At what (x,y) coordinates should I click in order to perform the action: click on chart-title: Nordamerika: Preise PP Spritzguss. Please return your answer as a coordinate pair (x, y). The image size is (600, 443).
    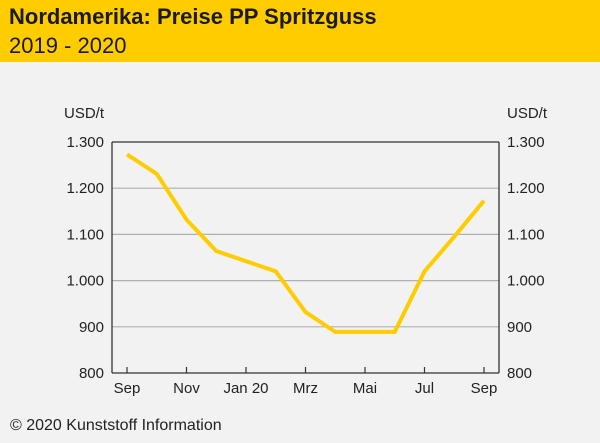
    Looking at the image, I should click on (193, 16).